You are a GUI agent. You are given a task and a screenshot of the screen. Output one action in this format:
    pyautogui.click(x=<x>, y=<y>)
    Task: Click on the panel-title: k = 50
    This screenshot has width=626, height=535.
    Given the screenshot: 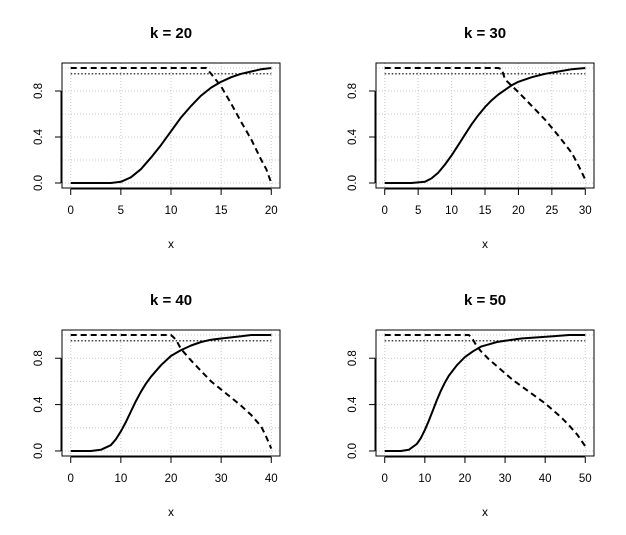 What is the action you would take?
    pyautogui.click(x=485, y=300)
    